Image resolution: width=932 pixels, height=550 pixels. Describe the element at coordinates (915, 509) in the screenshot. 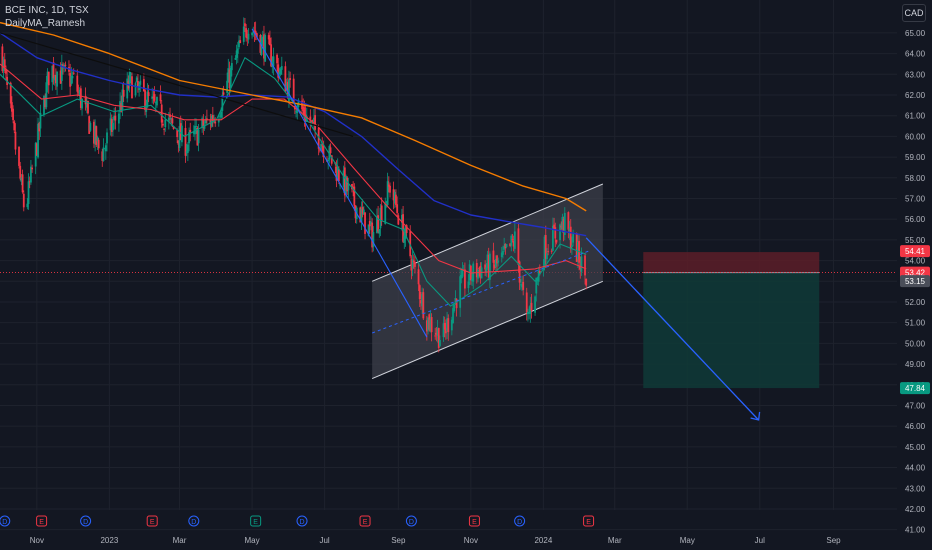

I see `price-tick-label: 42.00` at that location.